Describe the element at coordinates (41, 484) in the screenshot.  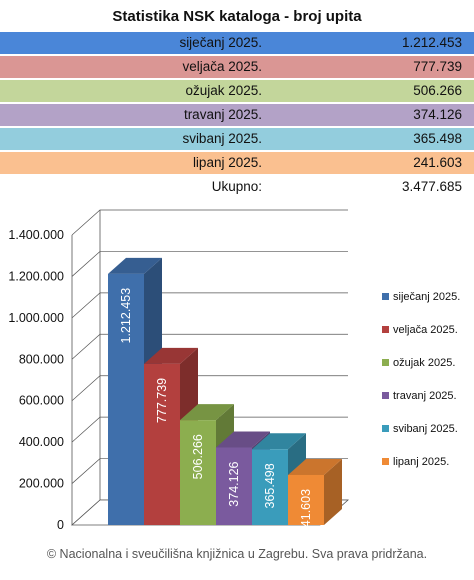
I see `y-tick-label: 200.000` at that location.